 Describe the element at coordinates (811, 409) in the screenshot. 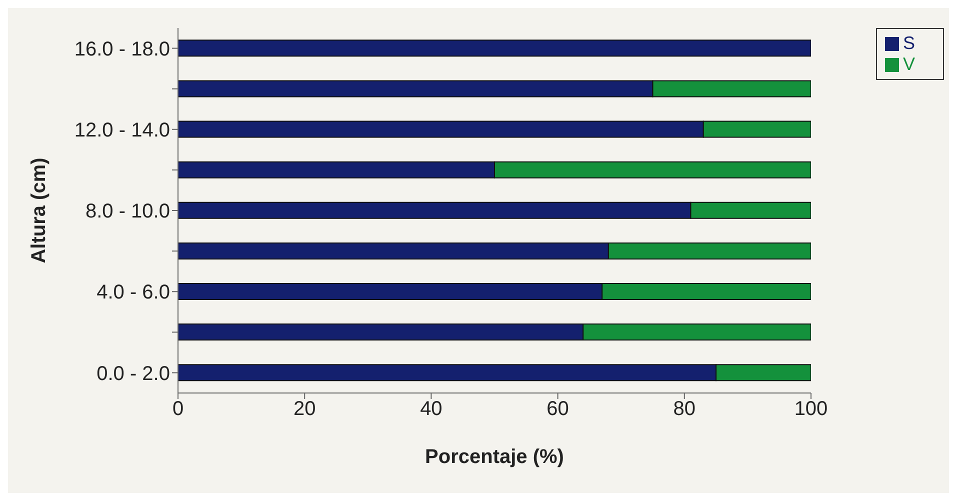

I see `x-tick-label: 100` at that location.